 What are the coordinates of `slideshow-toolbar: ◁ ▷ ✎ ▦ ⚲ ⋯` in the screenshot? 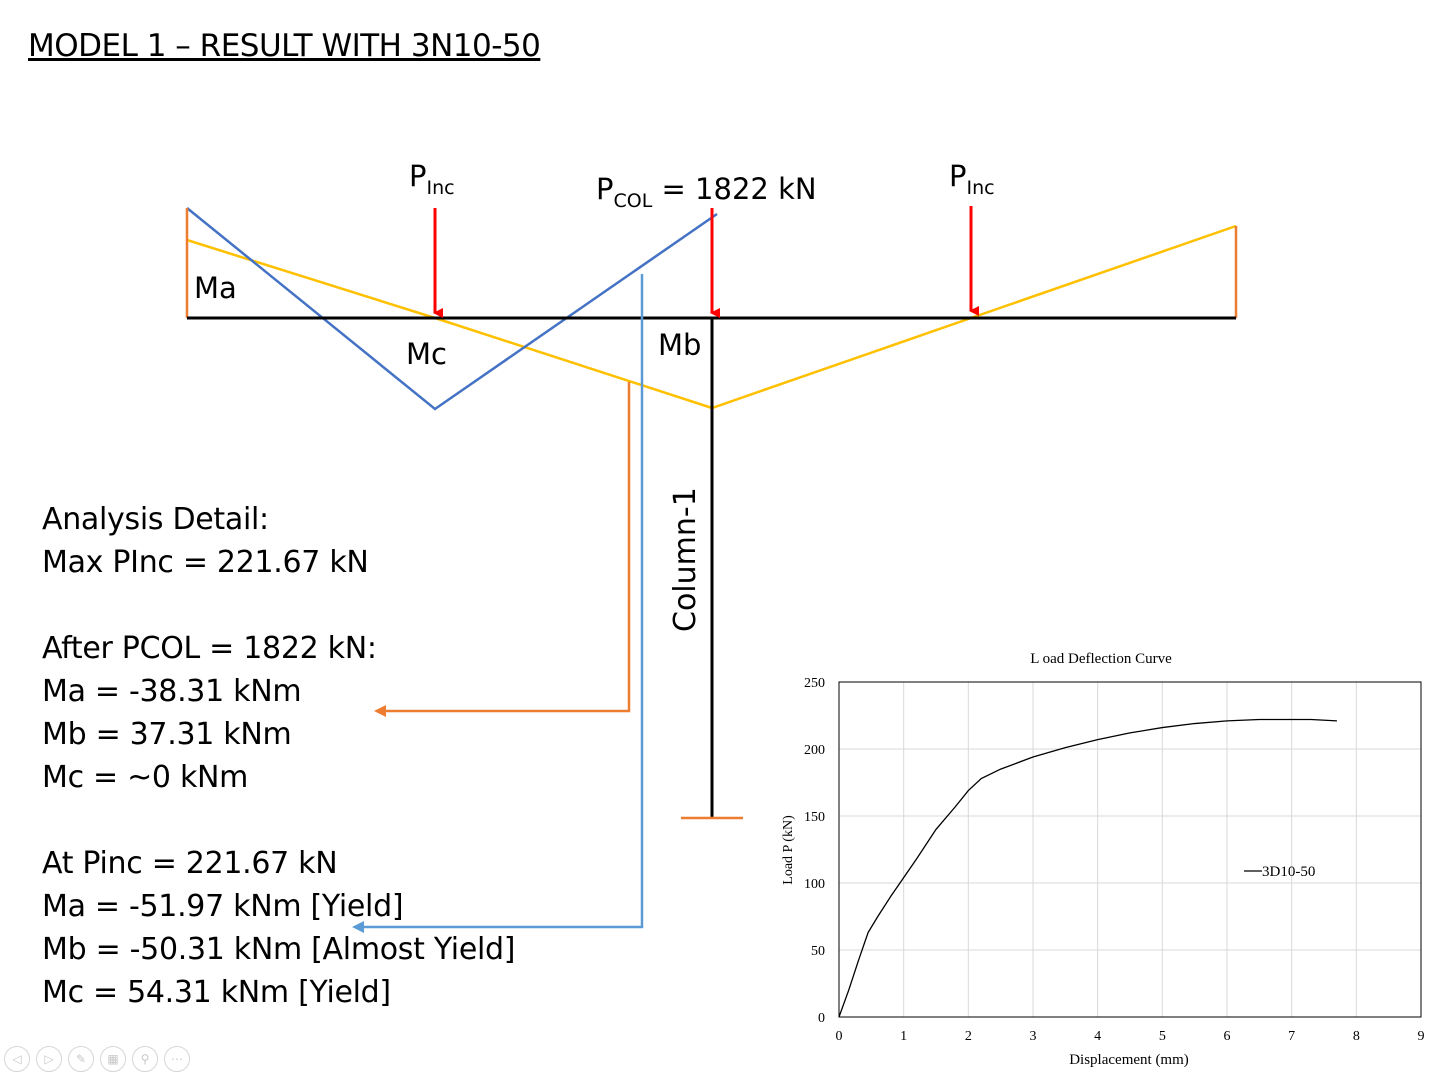 It's located at (97, 1060).